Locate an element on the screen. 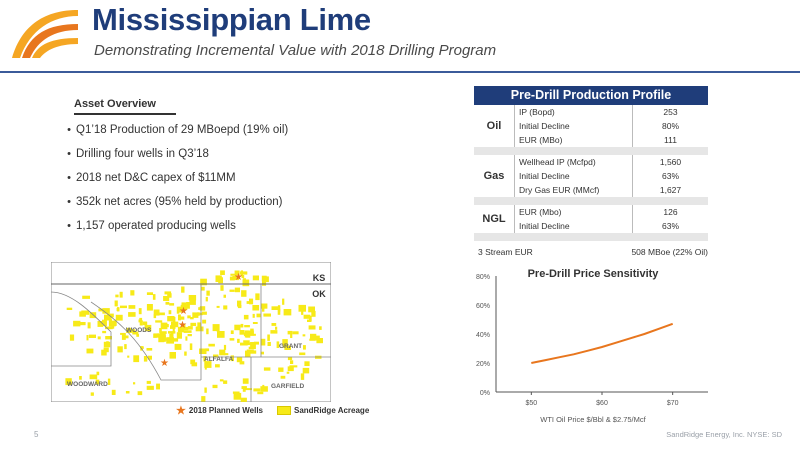  table-row: EUR (Mbo) 126 is located at coordinates (611, 212).